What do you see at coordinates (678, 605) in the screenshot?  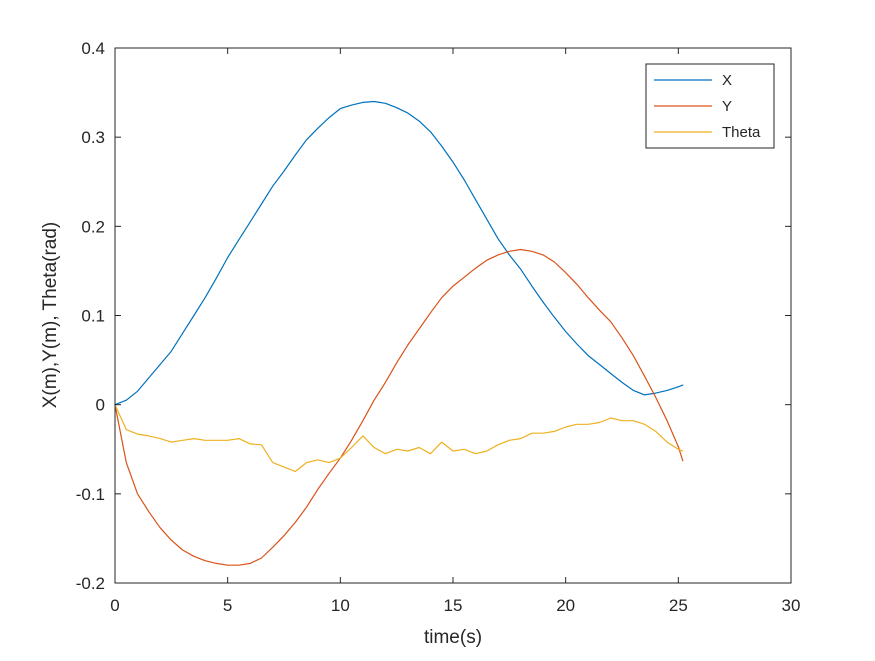 I see `x-tick-label: 25` at bounding box center [678, 605].